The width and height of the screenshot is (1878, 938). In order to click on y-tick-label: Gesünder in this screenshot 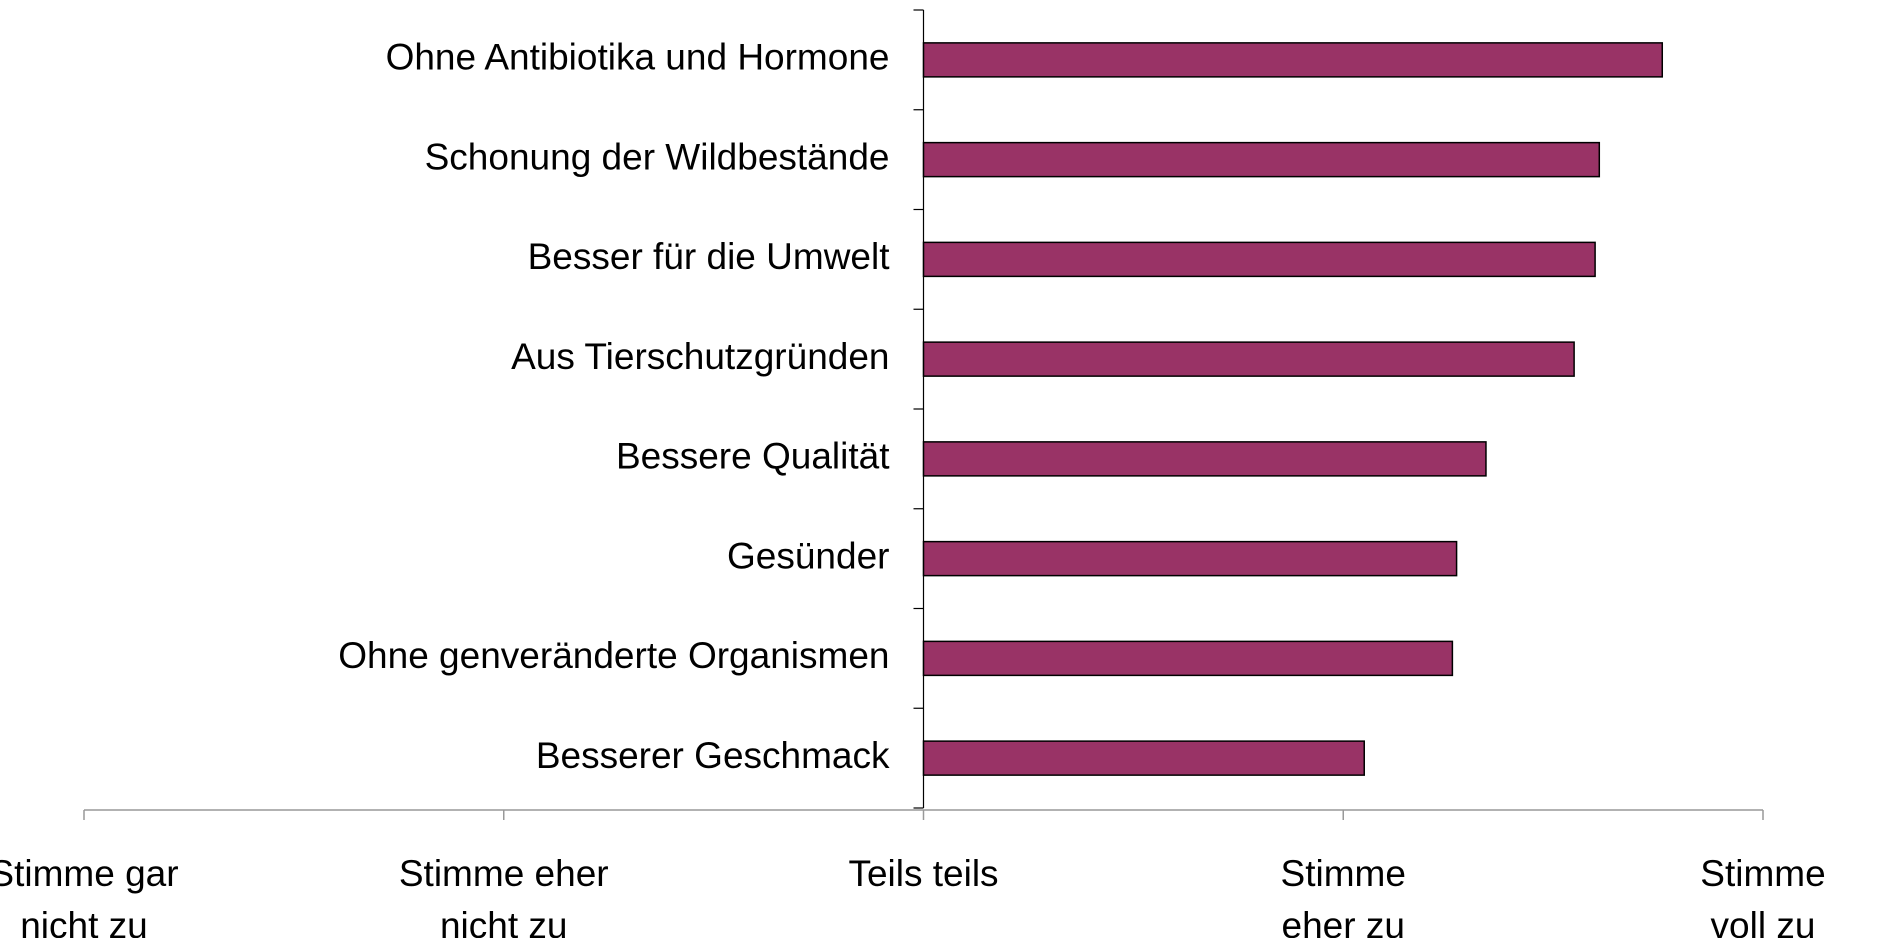, I will do `click(808, 555)`.